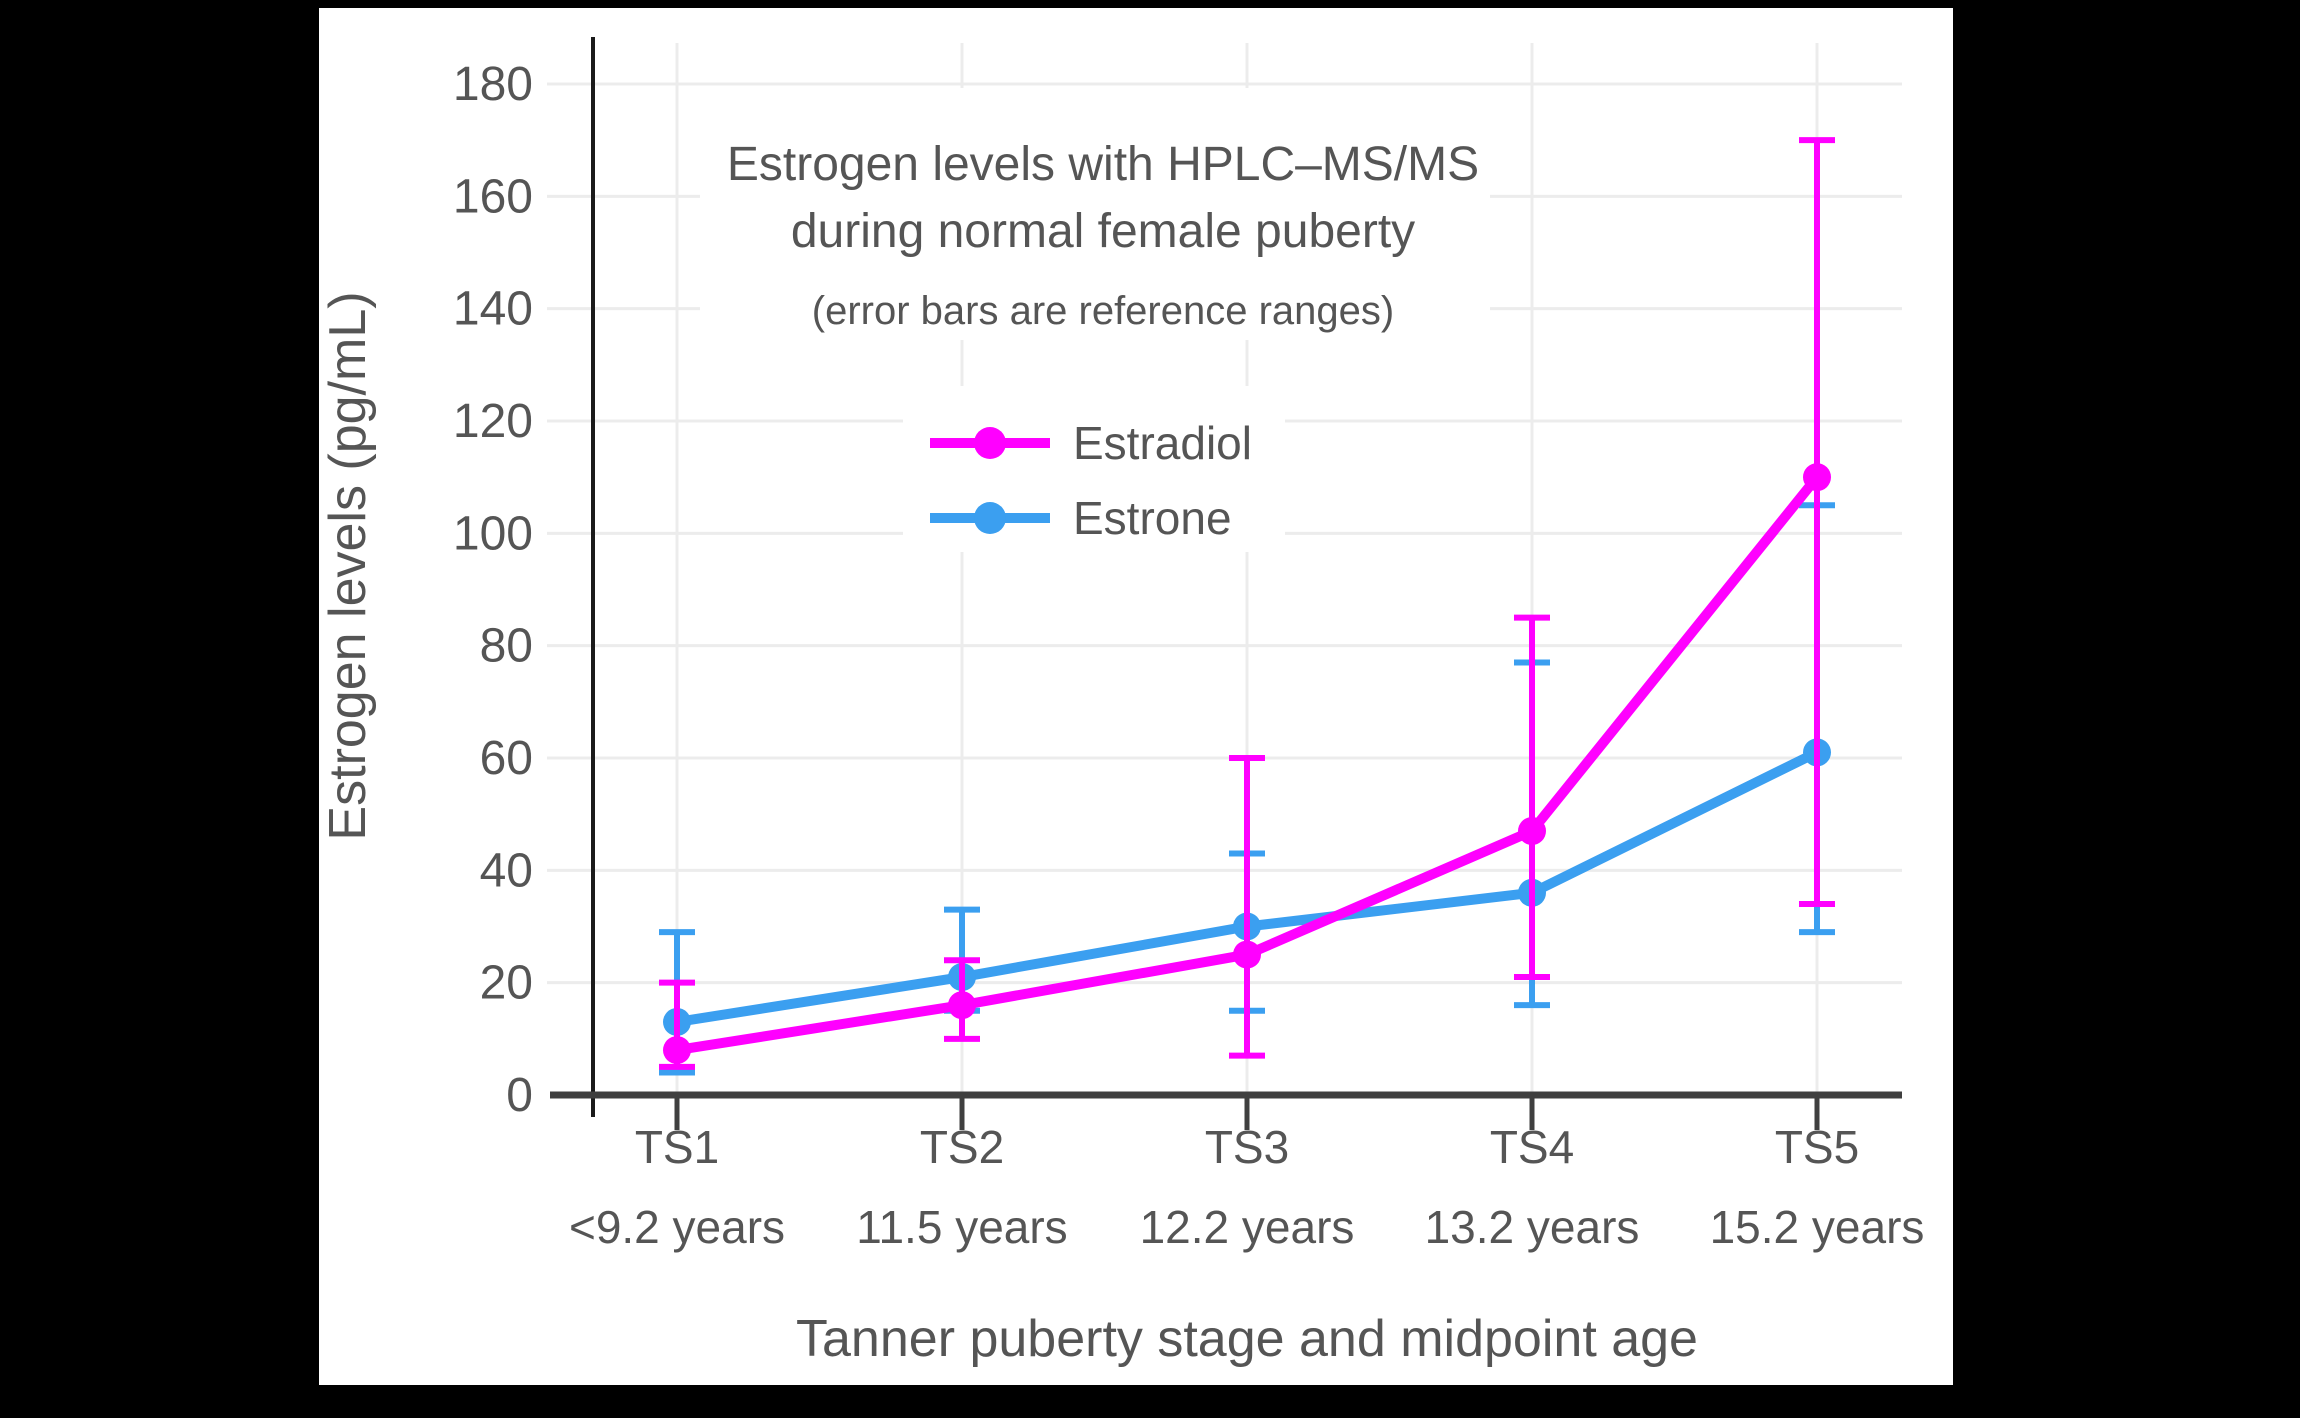  Describe the element at coordinates (493, 84) in the screenshot. I see `y-tick-label-180: 180` at that location.